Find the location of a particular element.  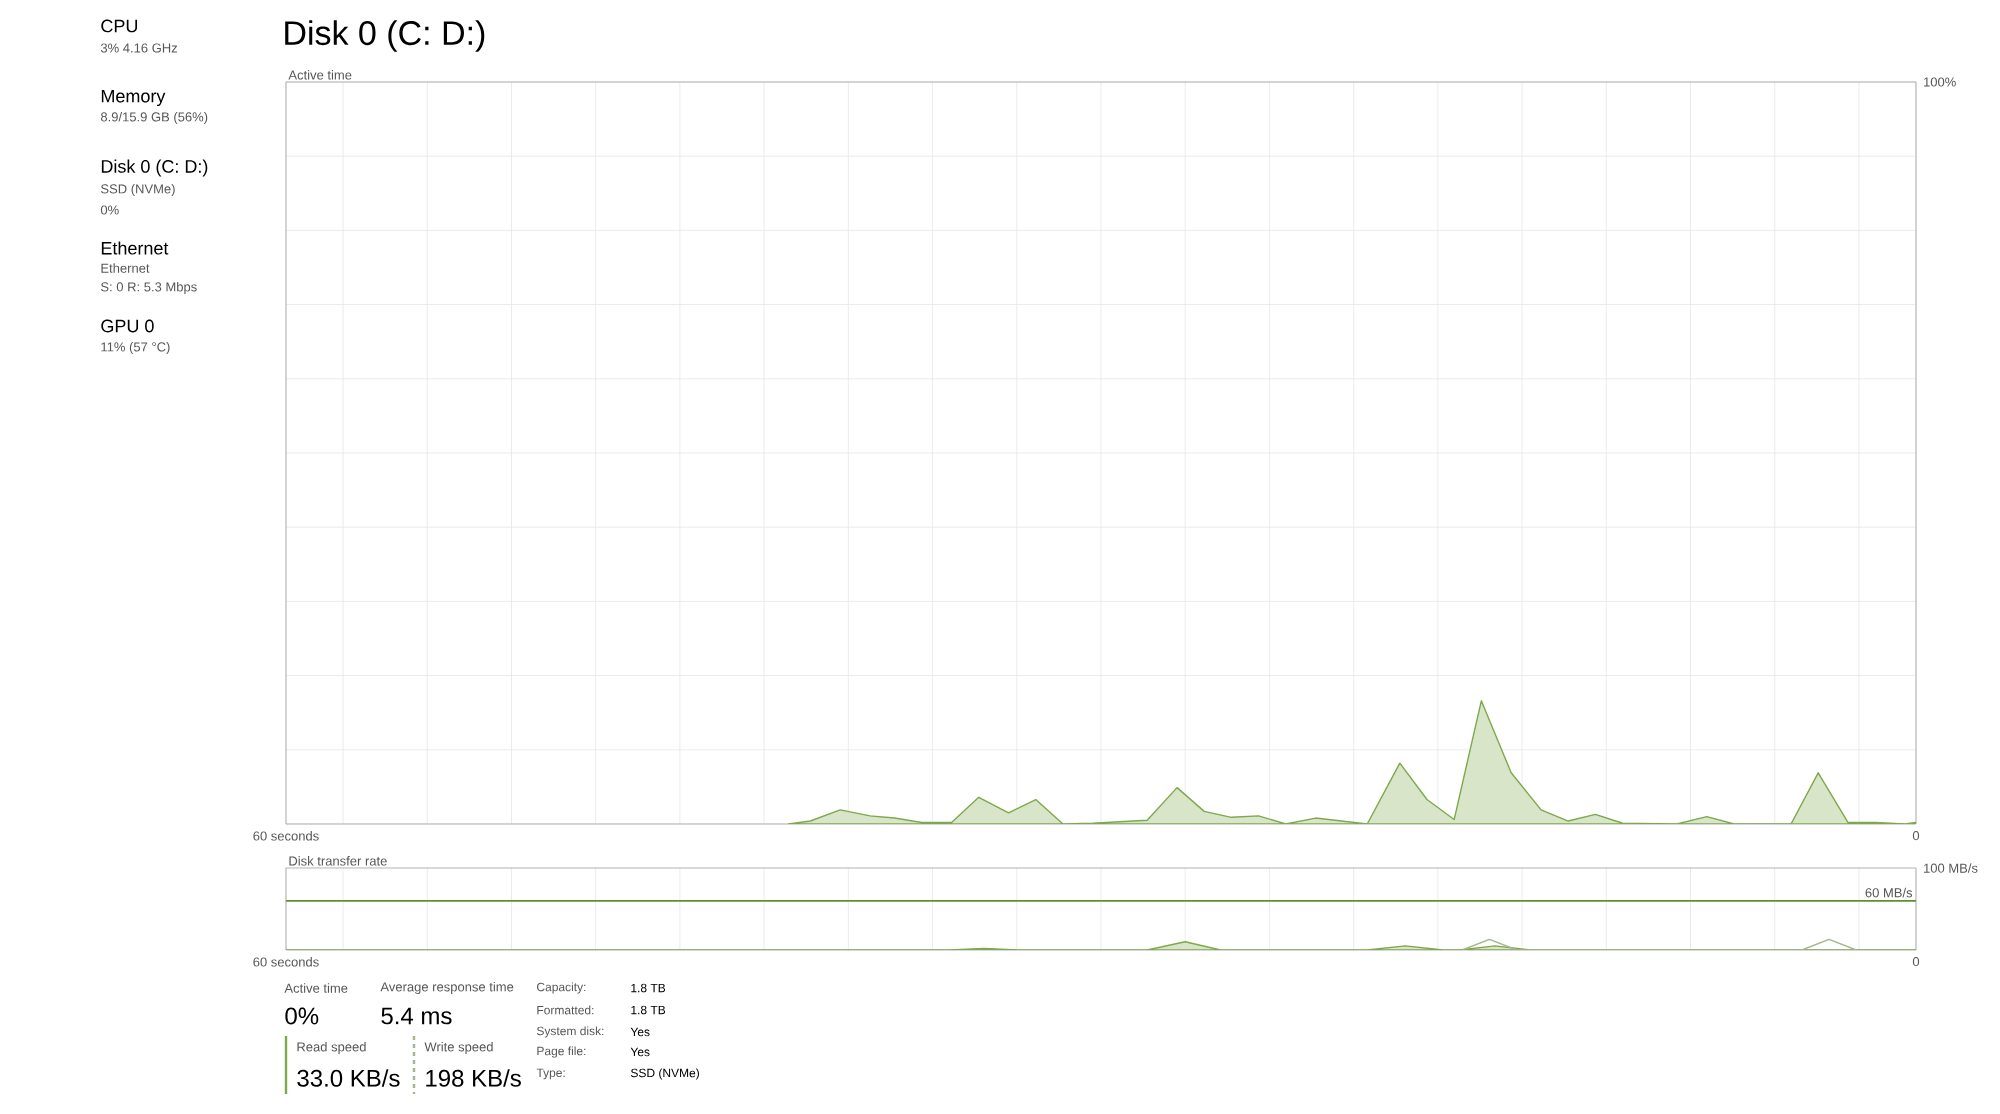

text: GPU 0 is located at coordinates (127, 326).